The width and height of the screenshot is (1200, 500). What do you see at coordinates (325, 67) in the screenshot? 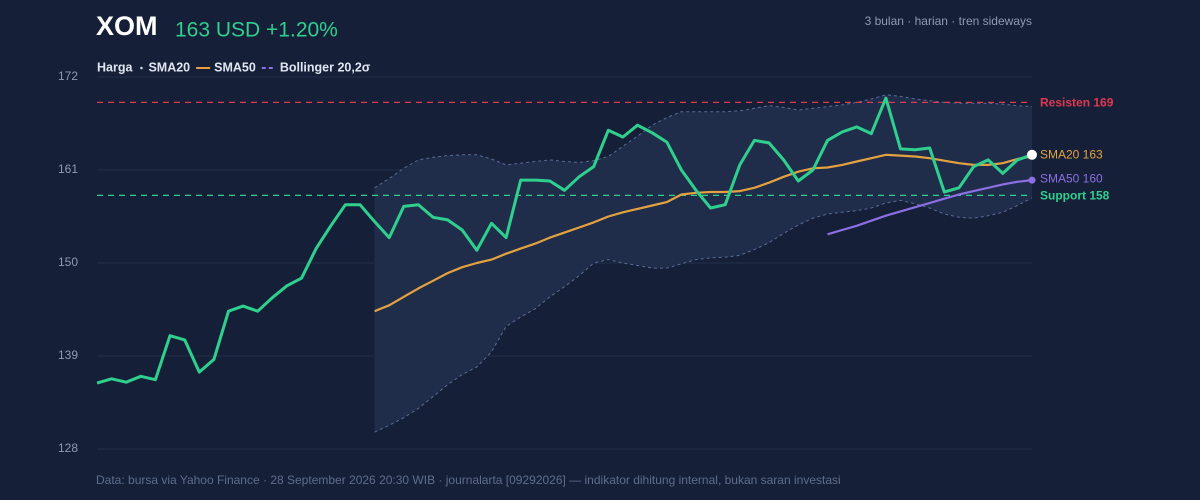
I see `legend-label: Bollinger 20,2σ` at bounding box center [325, 67].